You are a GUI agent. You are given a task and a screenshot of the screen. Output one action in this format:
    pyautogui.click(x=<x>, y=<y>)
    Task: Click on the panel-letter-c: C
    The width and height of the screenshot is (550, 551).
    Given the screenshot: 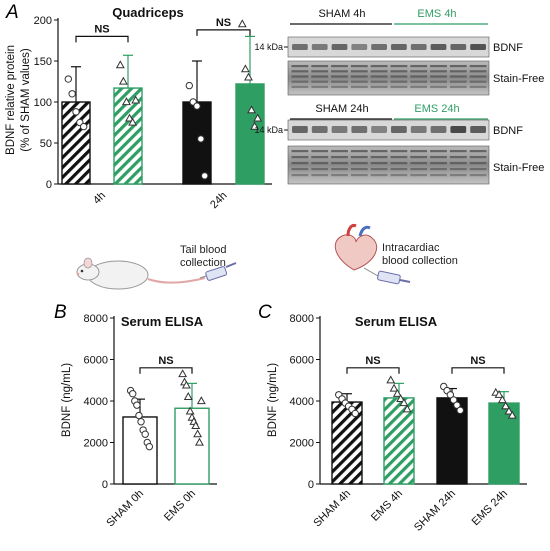 What is the action you would take?
    pyautogui.click(x=265, y=312)
    